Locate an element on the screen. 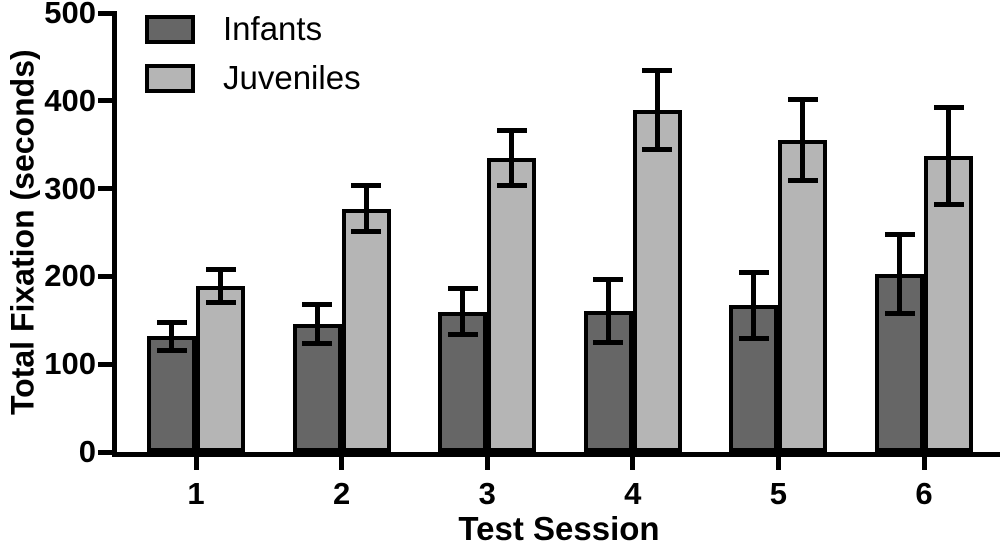  legend-swatch-infants is located at coordinates (170, 29).